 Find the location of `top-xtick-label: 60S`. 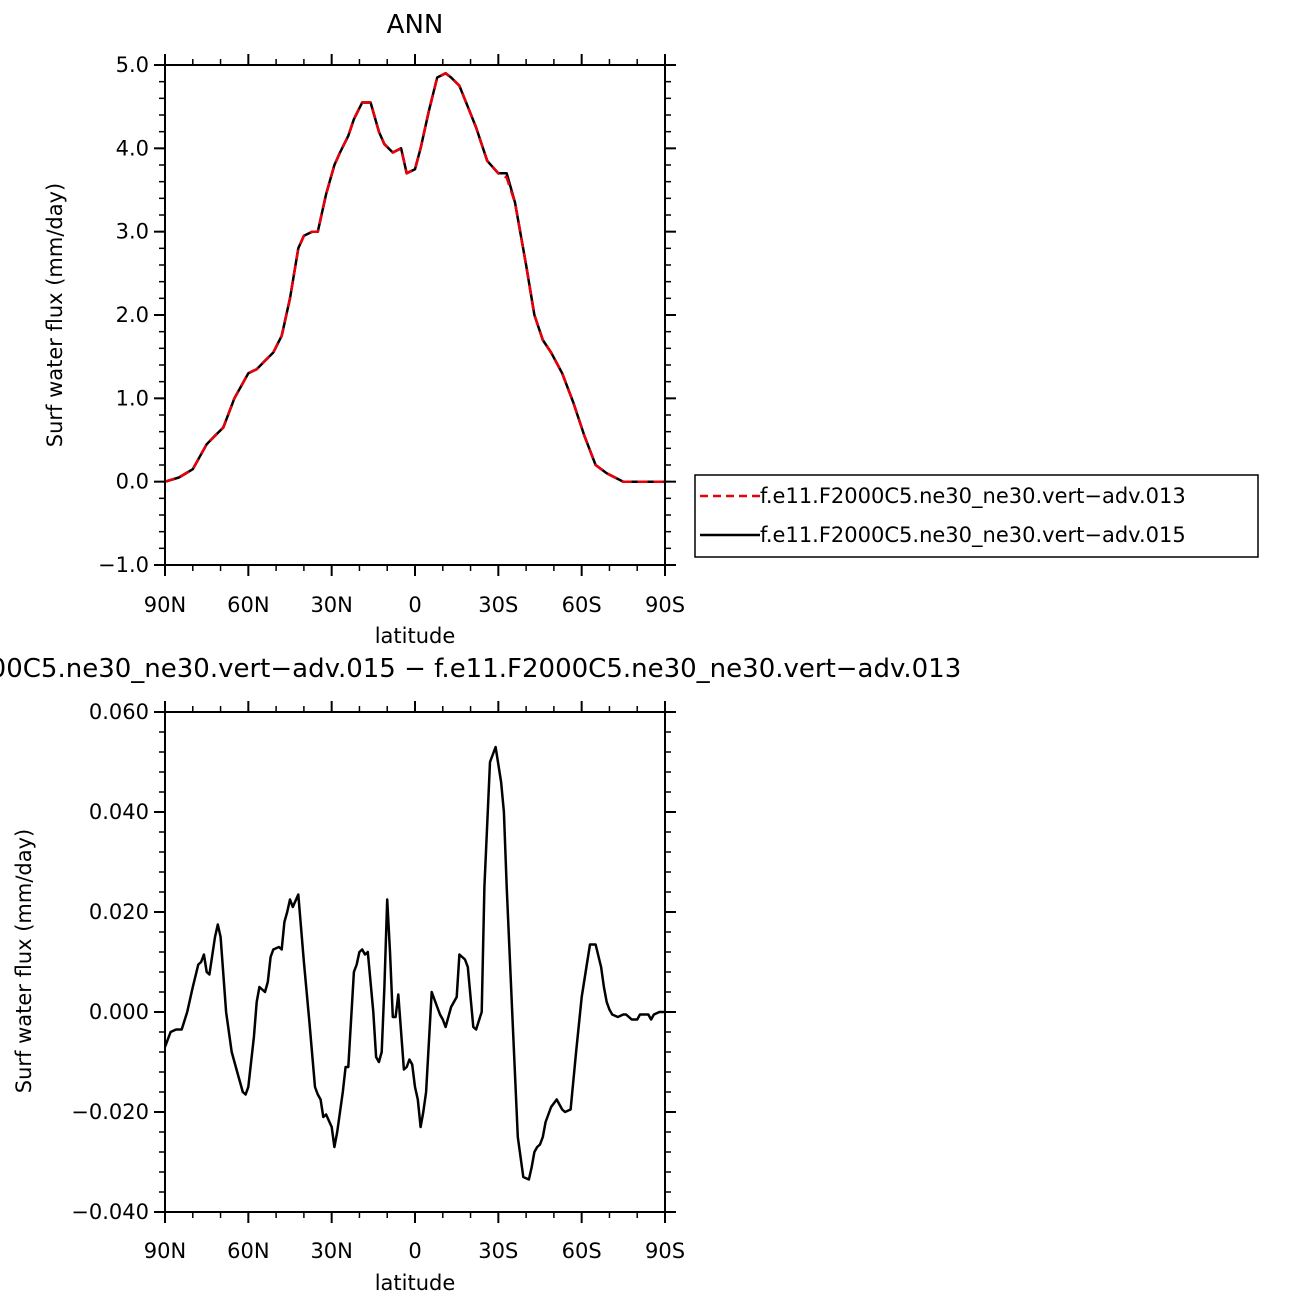

top-xtick-label: 60S is located at coordinates (582, 605).